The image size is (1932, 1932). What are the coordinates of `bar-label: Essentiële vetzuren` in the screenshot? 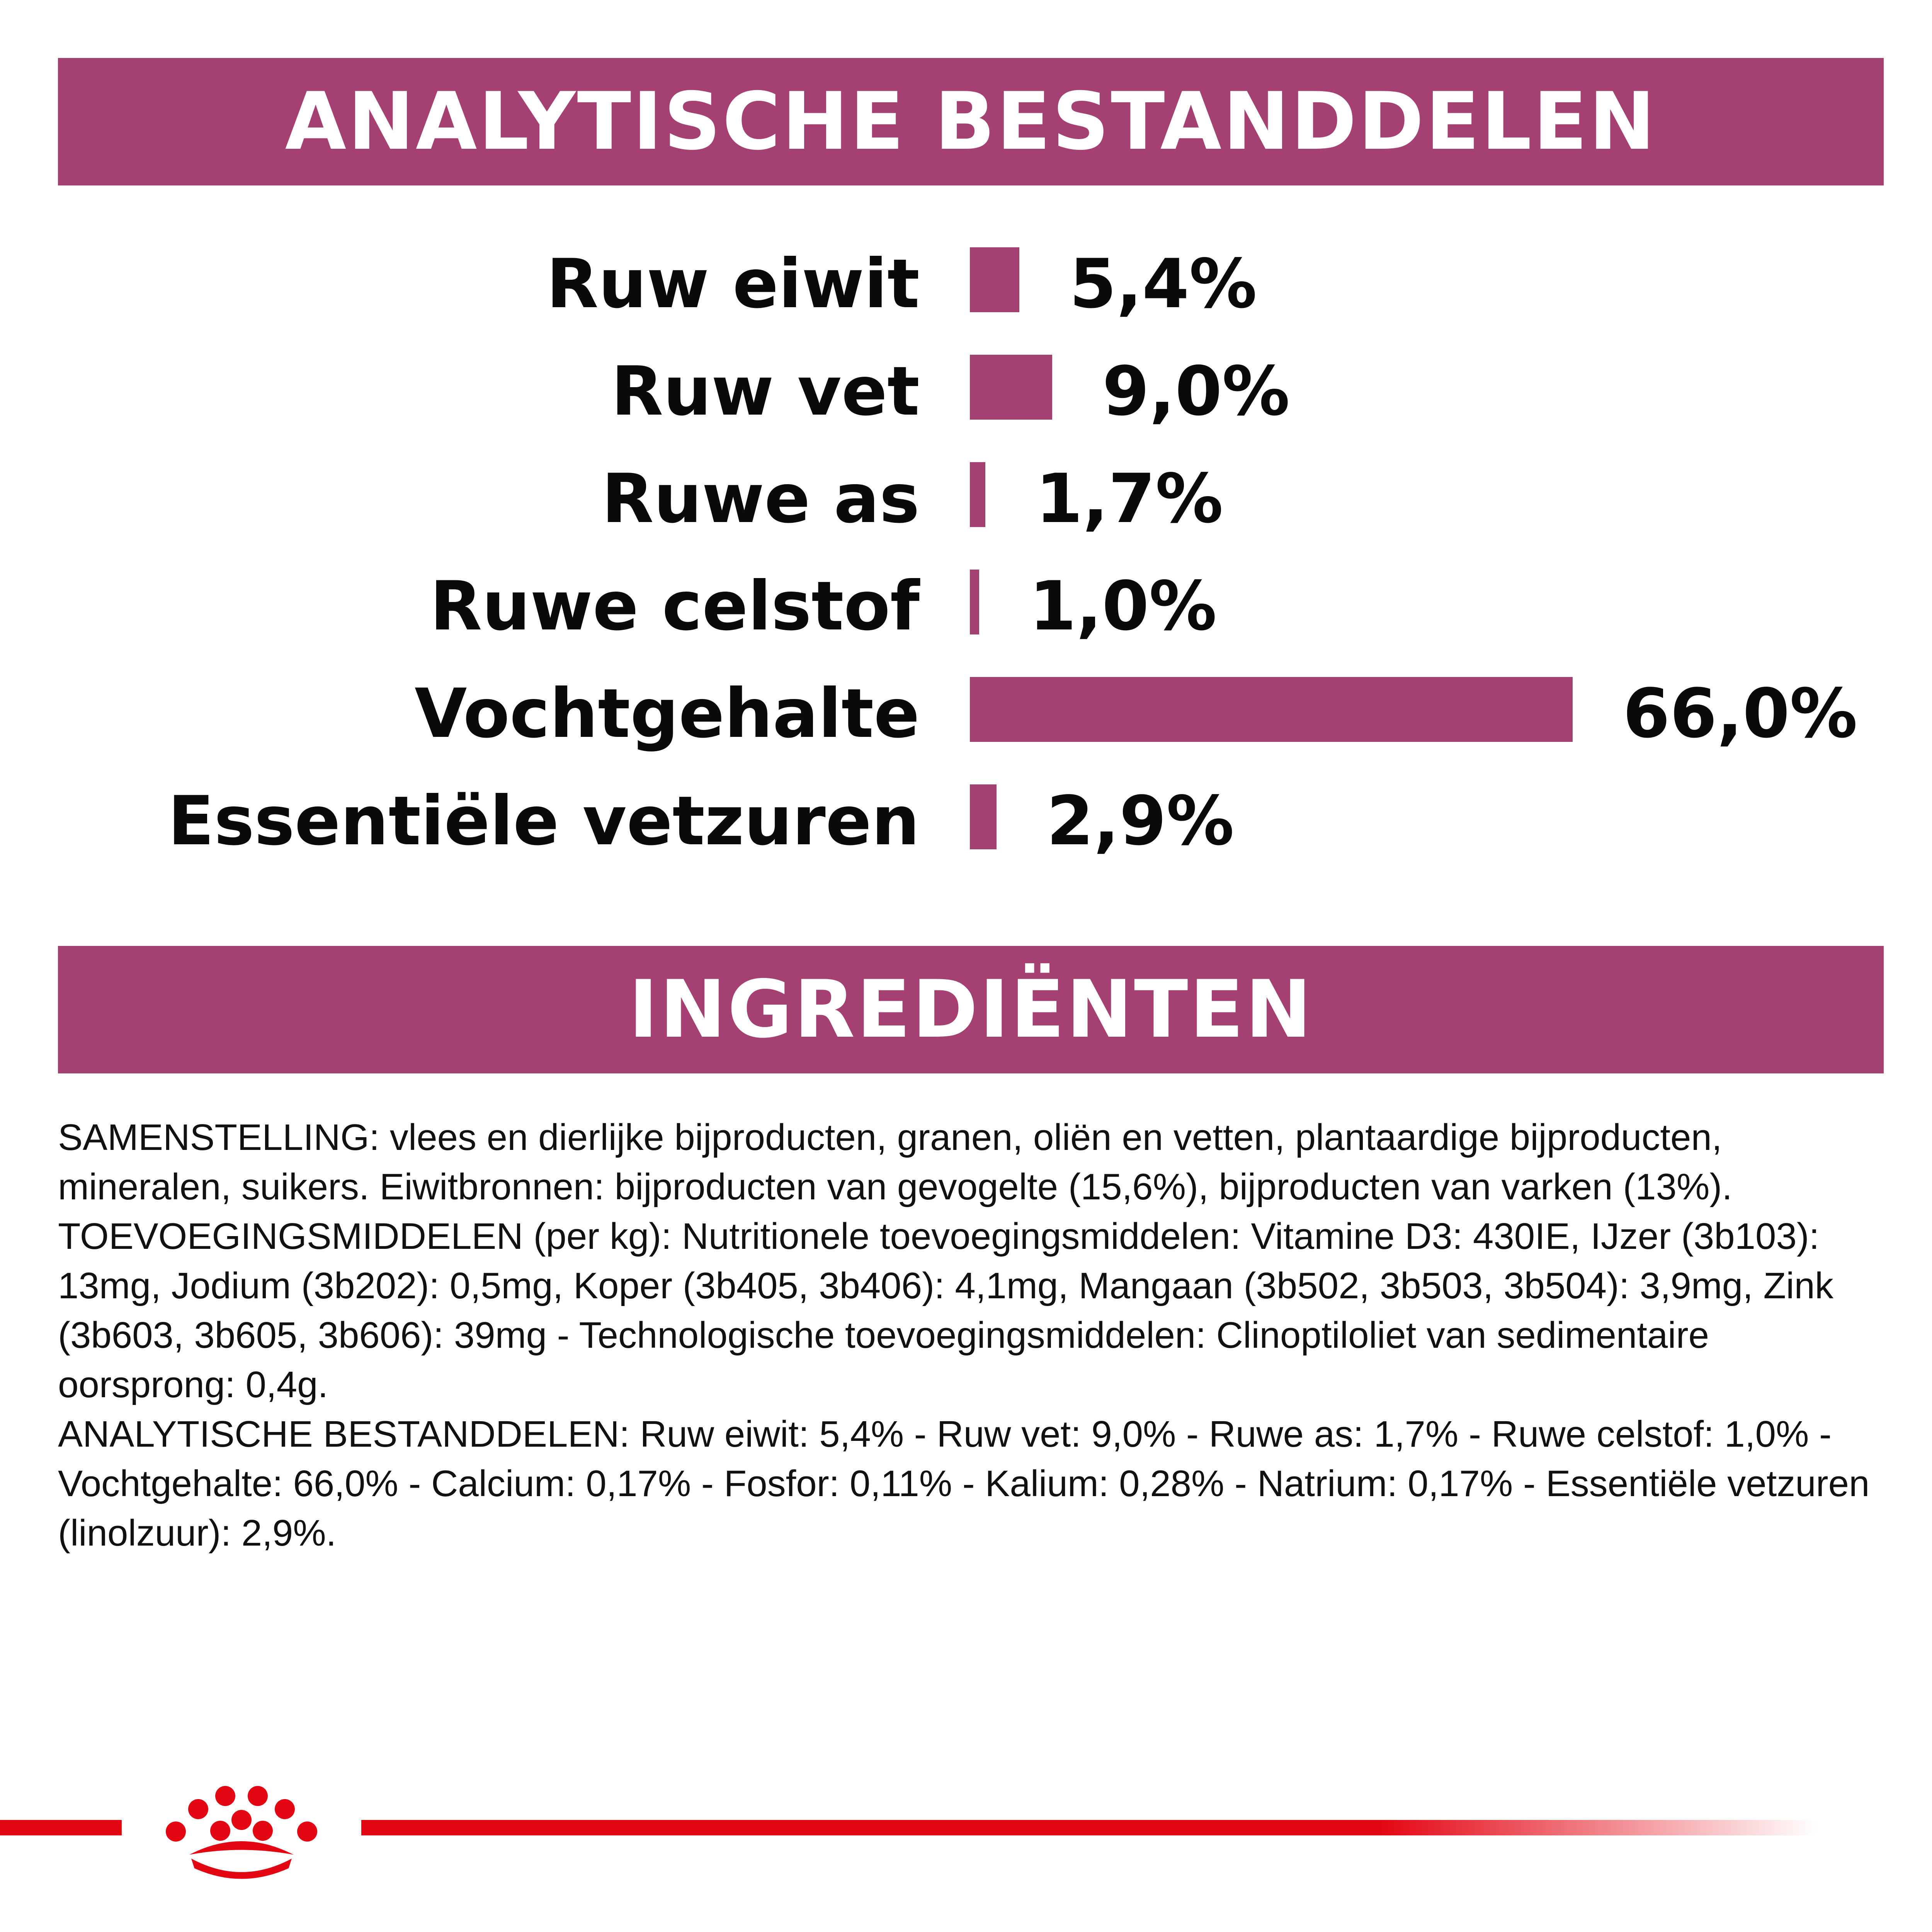 It's located at (544, 821).